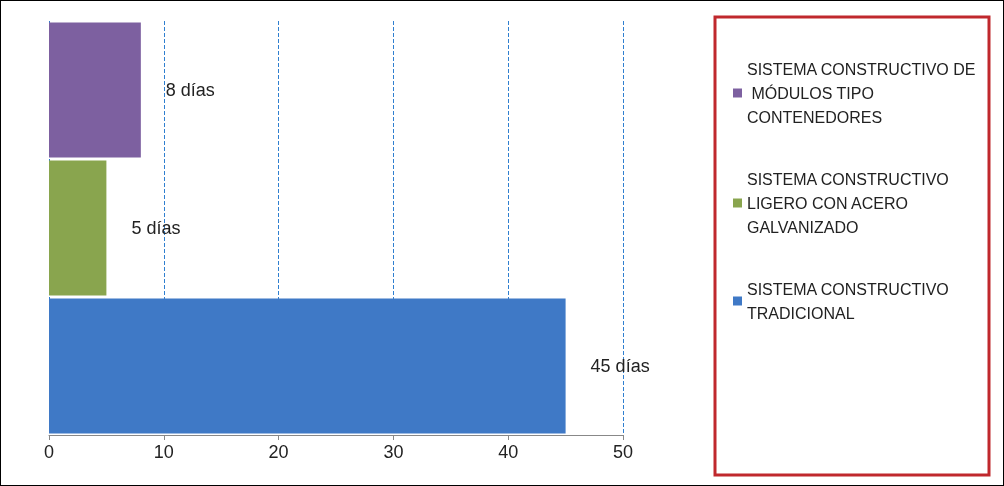 The image size is (1004, 486). What do you see at coordinates (850, 301) in the screenshot?
I see `legend-label: SISTEMA CONSTRUCTIVO TRADICIONAL` at bounding box center [850, 301].